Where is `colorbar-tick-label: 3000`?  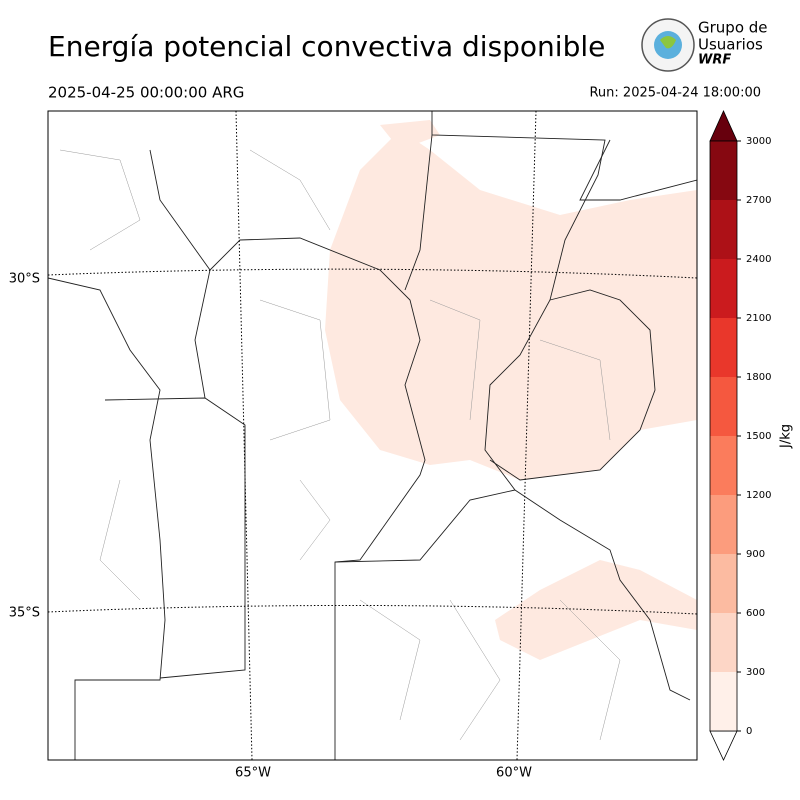
colorbar-tick-label: 3000 is located at coordinates (758, 141).